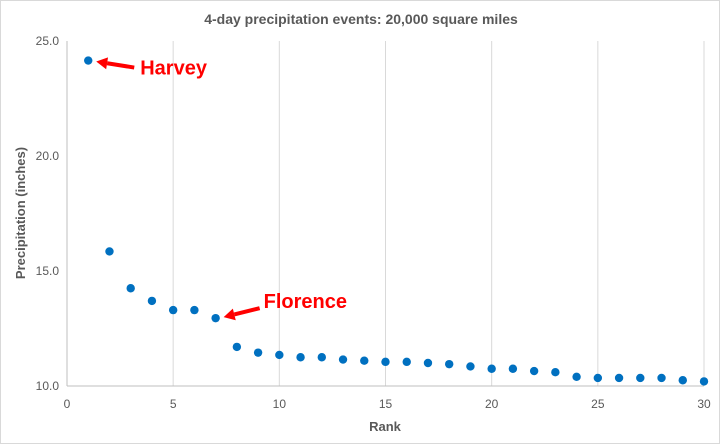  What do you see at coordinates (385, 426) in the screenshot?
I see `x-axis-title: Rank` at bounding box center [385, 426].